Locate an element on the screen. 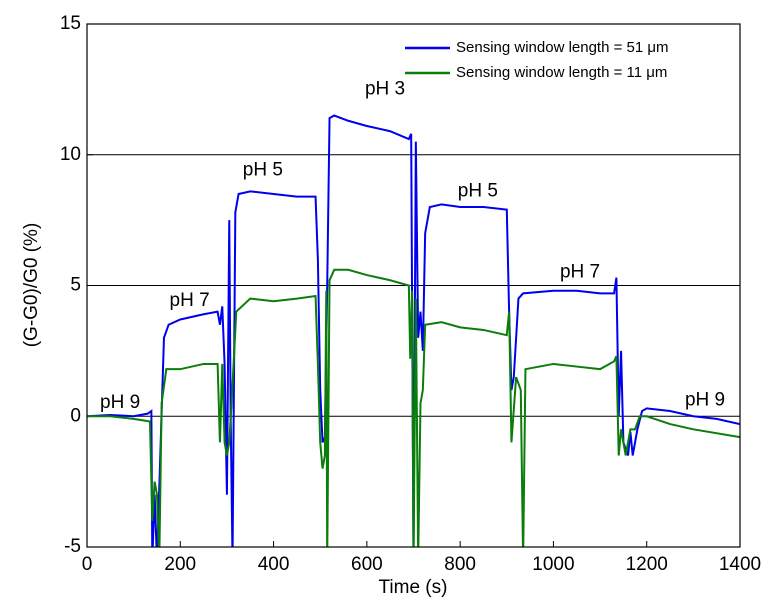 This screenshot has width=769, height=602. legend-label: Sensing window length = 11 μm is located at coordinates (561, 72).